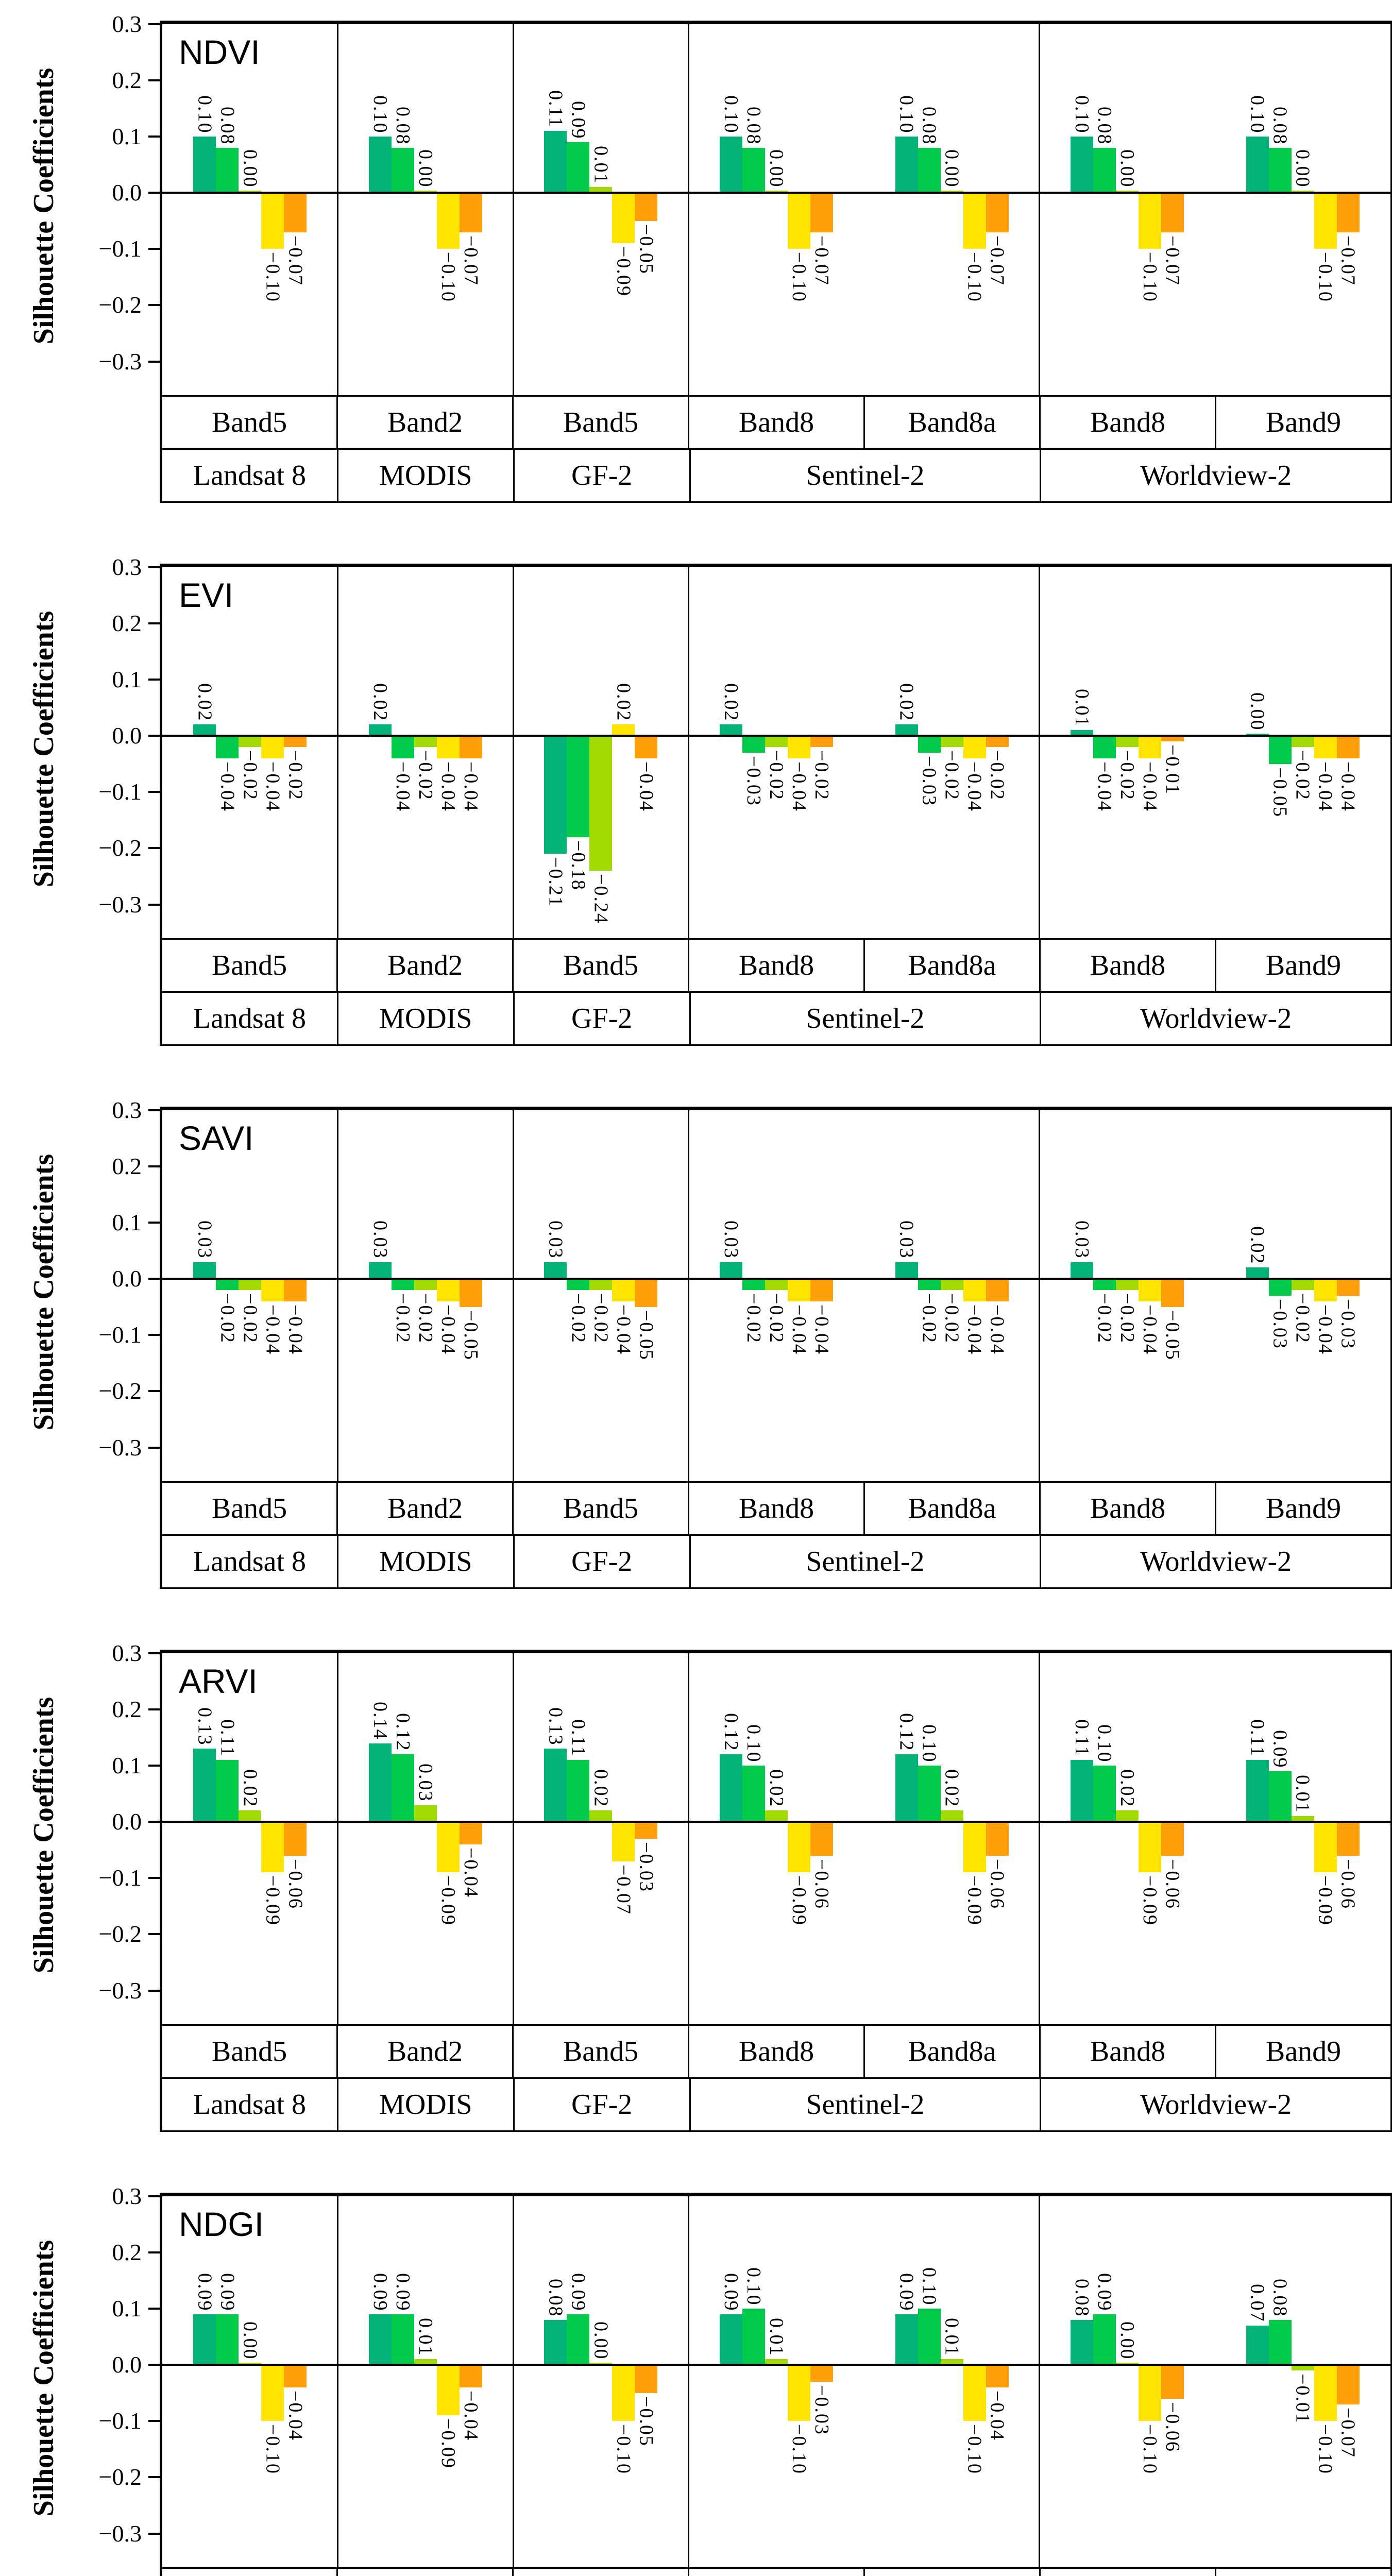 Image resolution: width=1392 pixels, height=2576 pixels. Describe the element at coordinates (221, 2224) in the screenshot. I see `panel-title: NDGI` at that location.